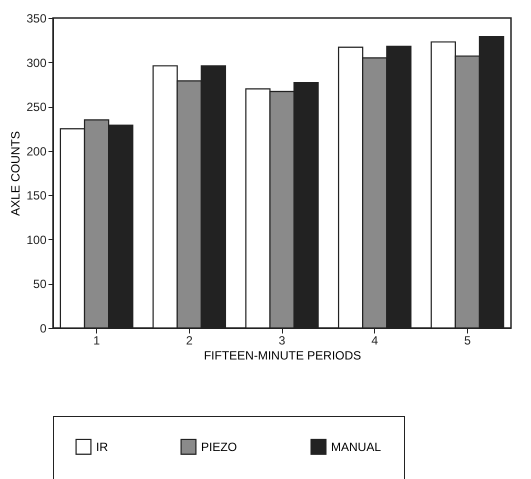  I want to click on legend-label: MANUAL, so click(356, 447).